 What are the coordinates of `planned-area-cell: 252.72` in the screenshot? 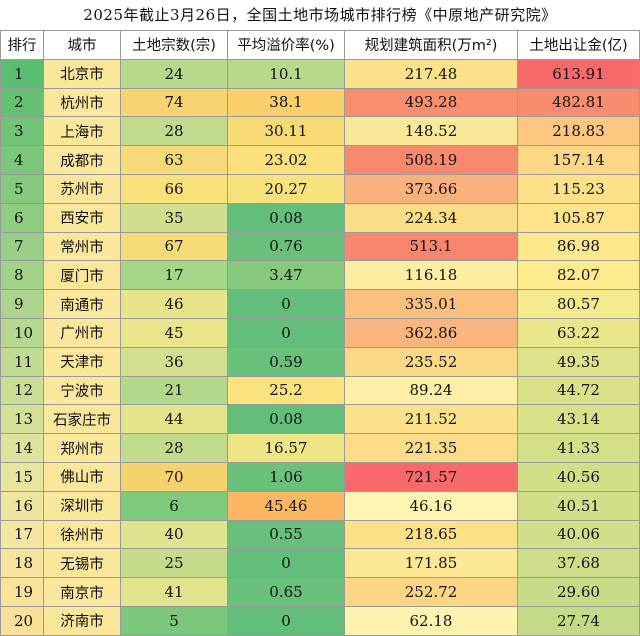 It's located at (431, 592).